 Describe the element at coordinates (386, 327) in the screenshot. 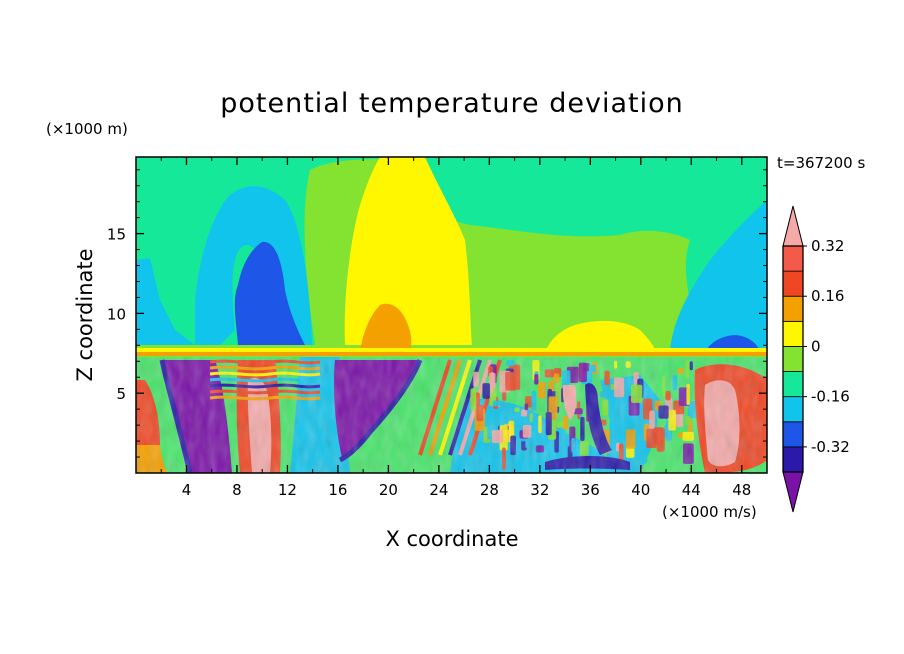

I see `orange-center-region` at that location.